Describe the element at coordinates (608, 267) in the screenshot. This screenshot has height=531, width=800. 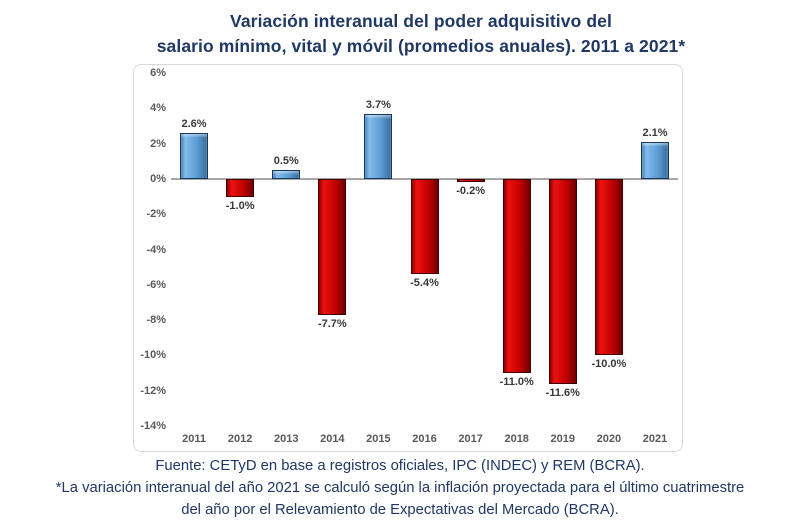
I see `bar-2020` at that location.